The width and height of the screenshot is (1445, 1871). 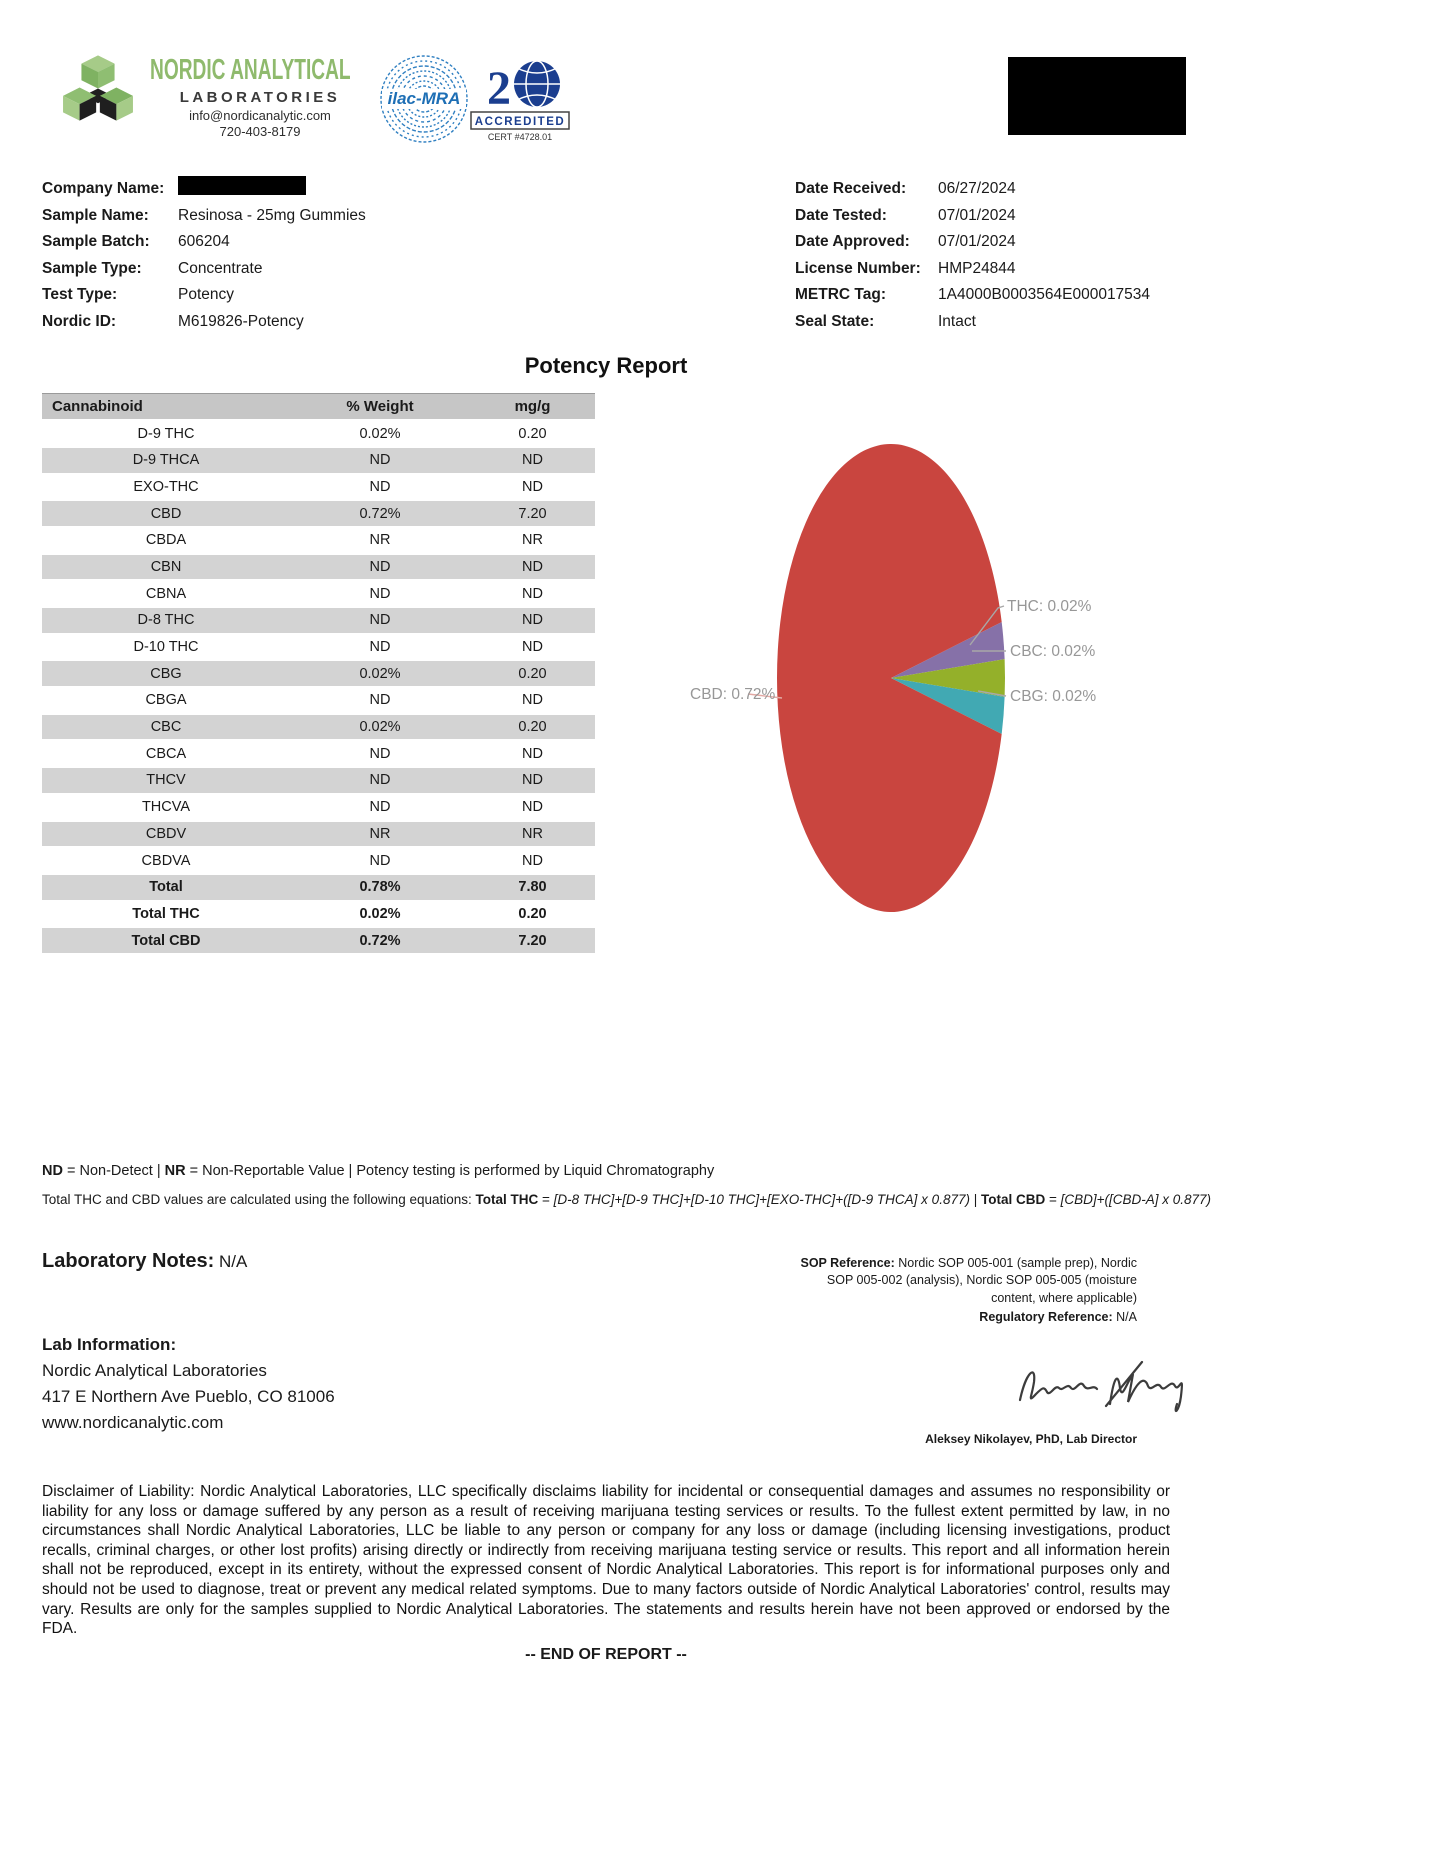 I want to click on info-value: HMP24844, so click(x=977, y=268).